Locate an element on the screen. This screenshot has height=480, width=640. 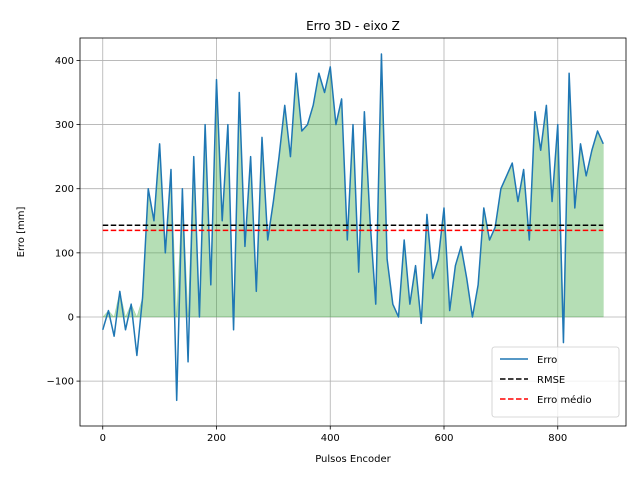
legend-label: Erro médio is located at coordinates (564, 400).